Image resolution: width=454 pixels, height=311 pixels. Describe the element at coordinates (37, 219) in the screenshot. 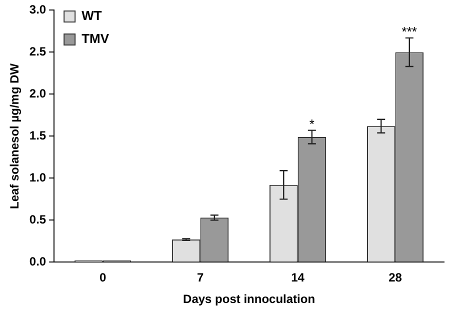

I see `y-tick-label: 0.5` at that location.